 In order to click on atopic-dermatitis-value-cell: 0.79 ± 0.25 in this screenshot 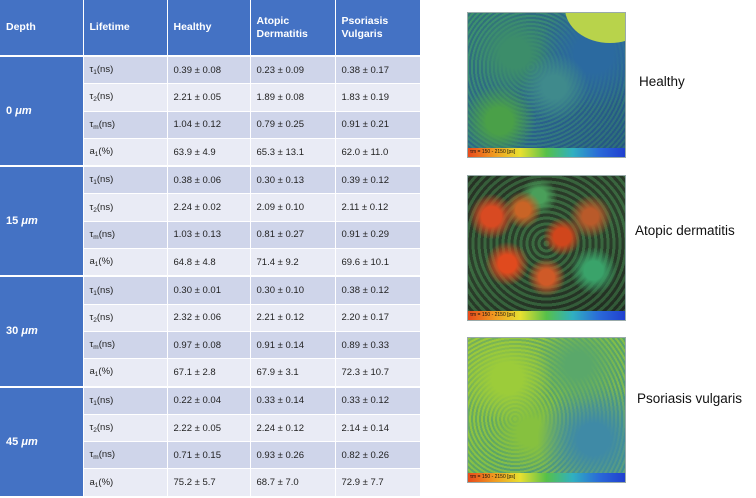, I will do `click(293, 125)`.